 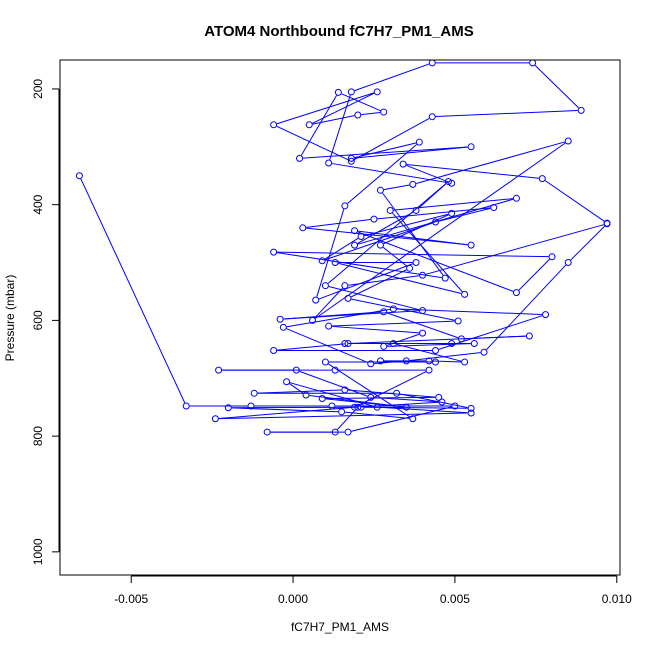 What do you see at coordinates (38, 89) in the screenshot?
I see `y-tick-label: 200` at bounding box center [38, 89].